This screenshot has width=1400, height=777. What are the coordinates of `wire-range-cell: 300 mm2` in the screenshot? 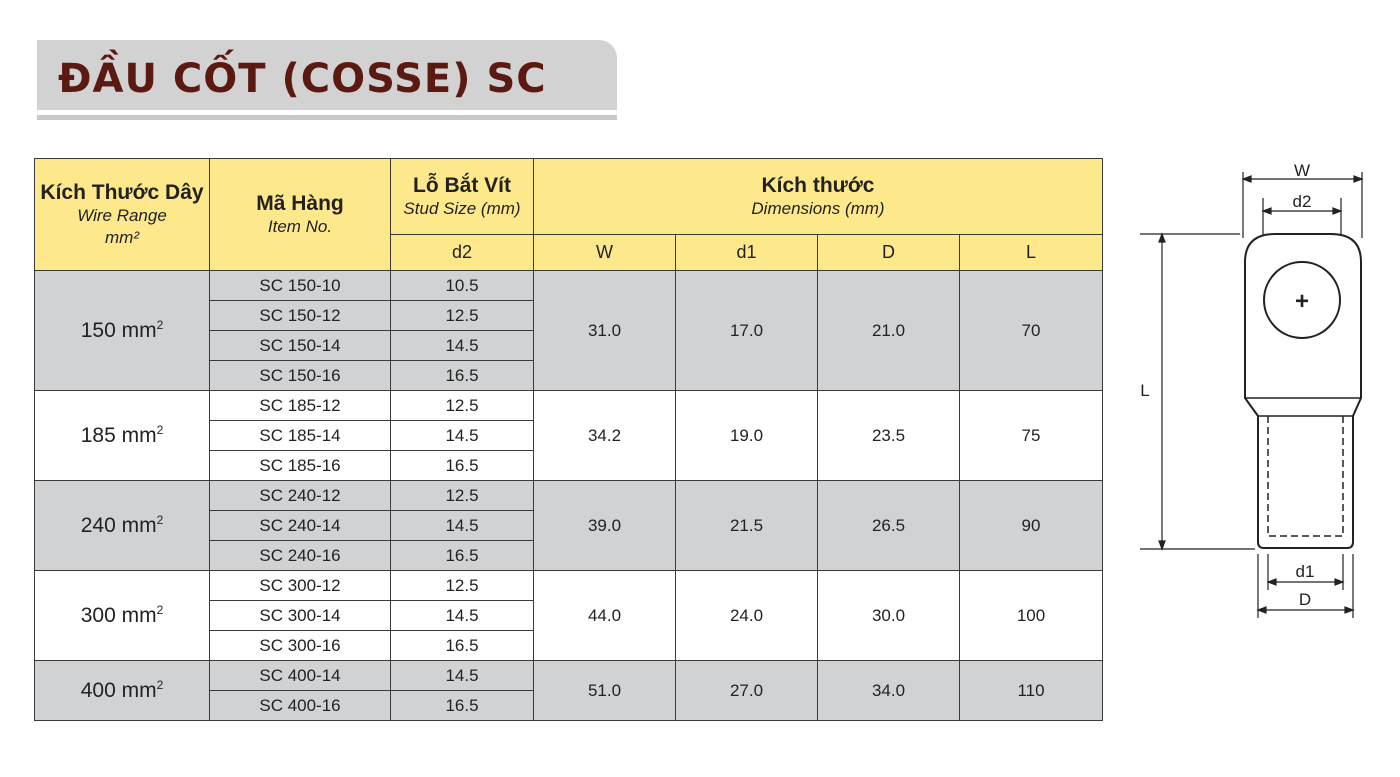 It's located at (122, 615).